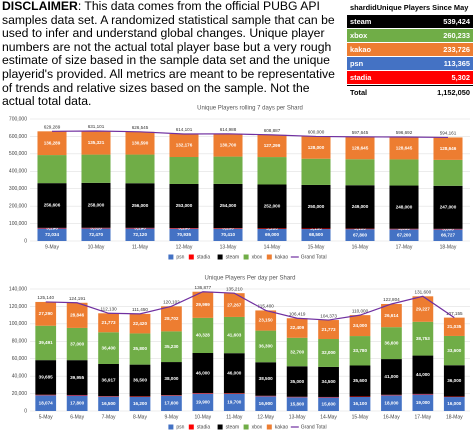 The image size is (474, 435). I want to click on data-label: 17,600, so click(171, 403).